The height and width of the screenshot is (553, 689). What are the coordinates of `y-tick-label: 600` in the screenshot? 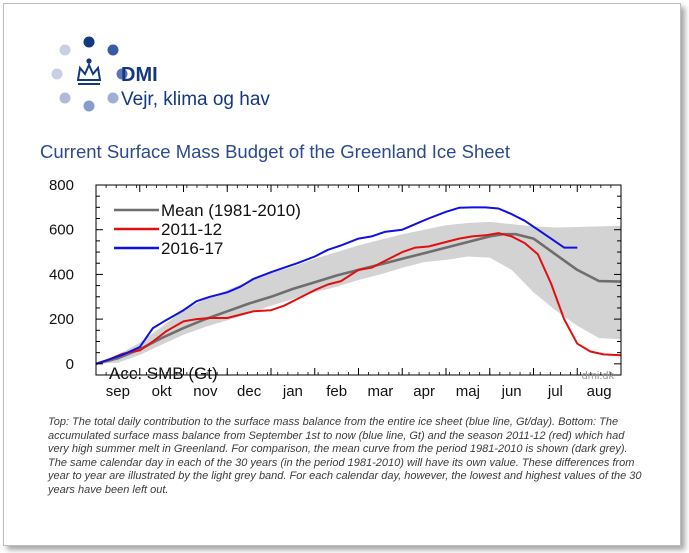 It's located at (61, 230).